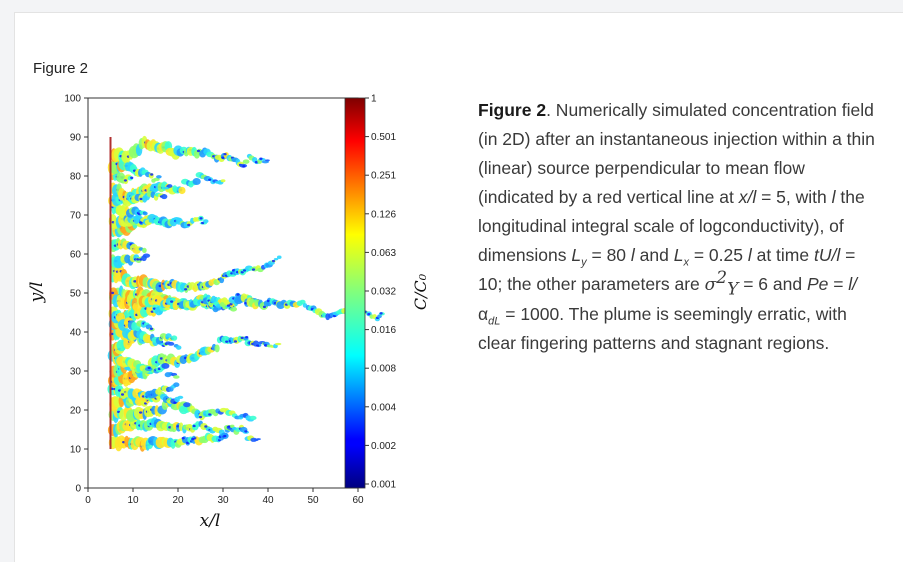 The width and height of the screenshot is (903, 562). Describe the element at coordinates (383, 369) in the screenshot. I see `colorbar-tick-label: 0.008` at that location.